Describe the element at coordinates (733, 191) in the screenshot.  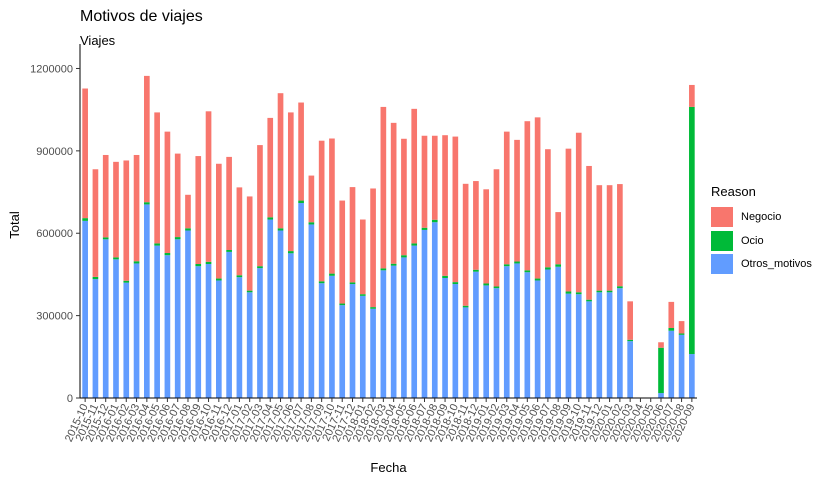
I see `legend-title: Reason` at that location.